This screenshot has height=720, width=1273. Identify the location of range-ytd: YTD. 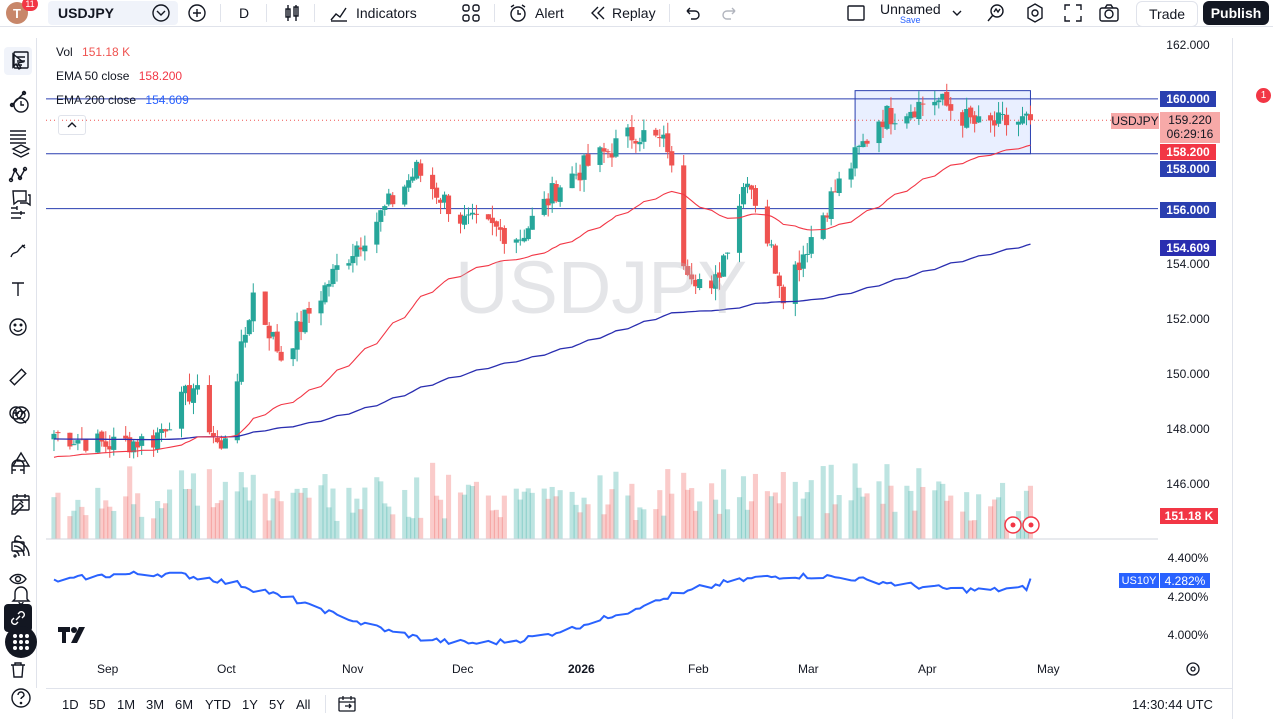
(218, 704).